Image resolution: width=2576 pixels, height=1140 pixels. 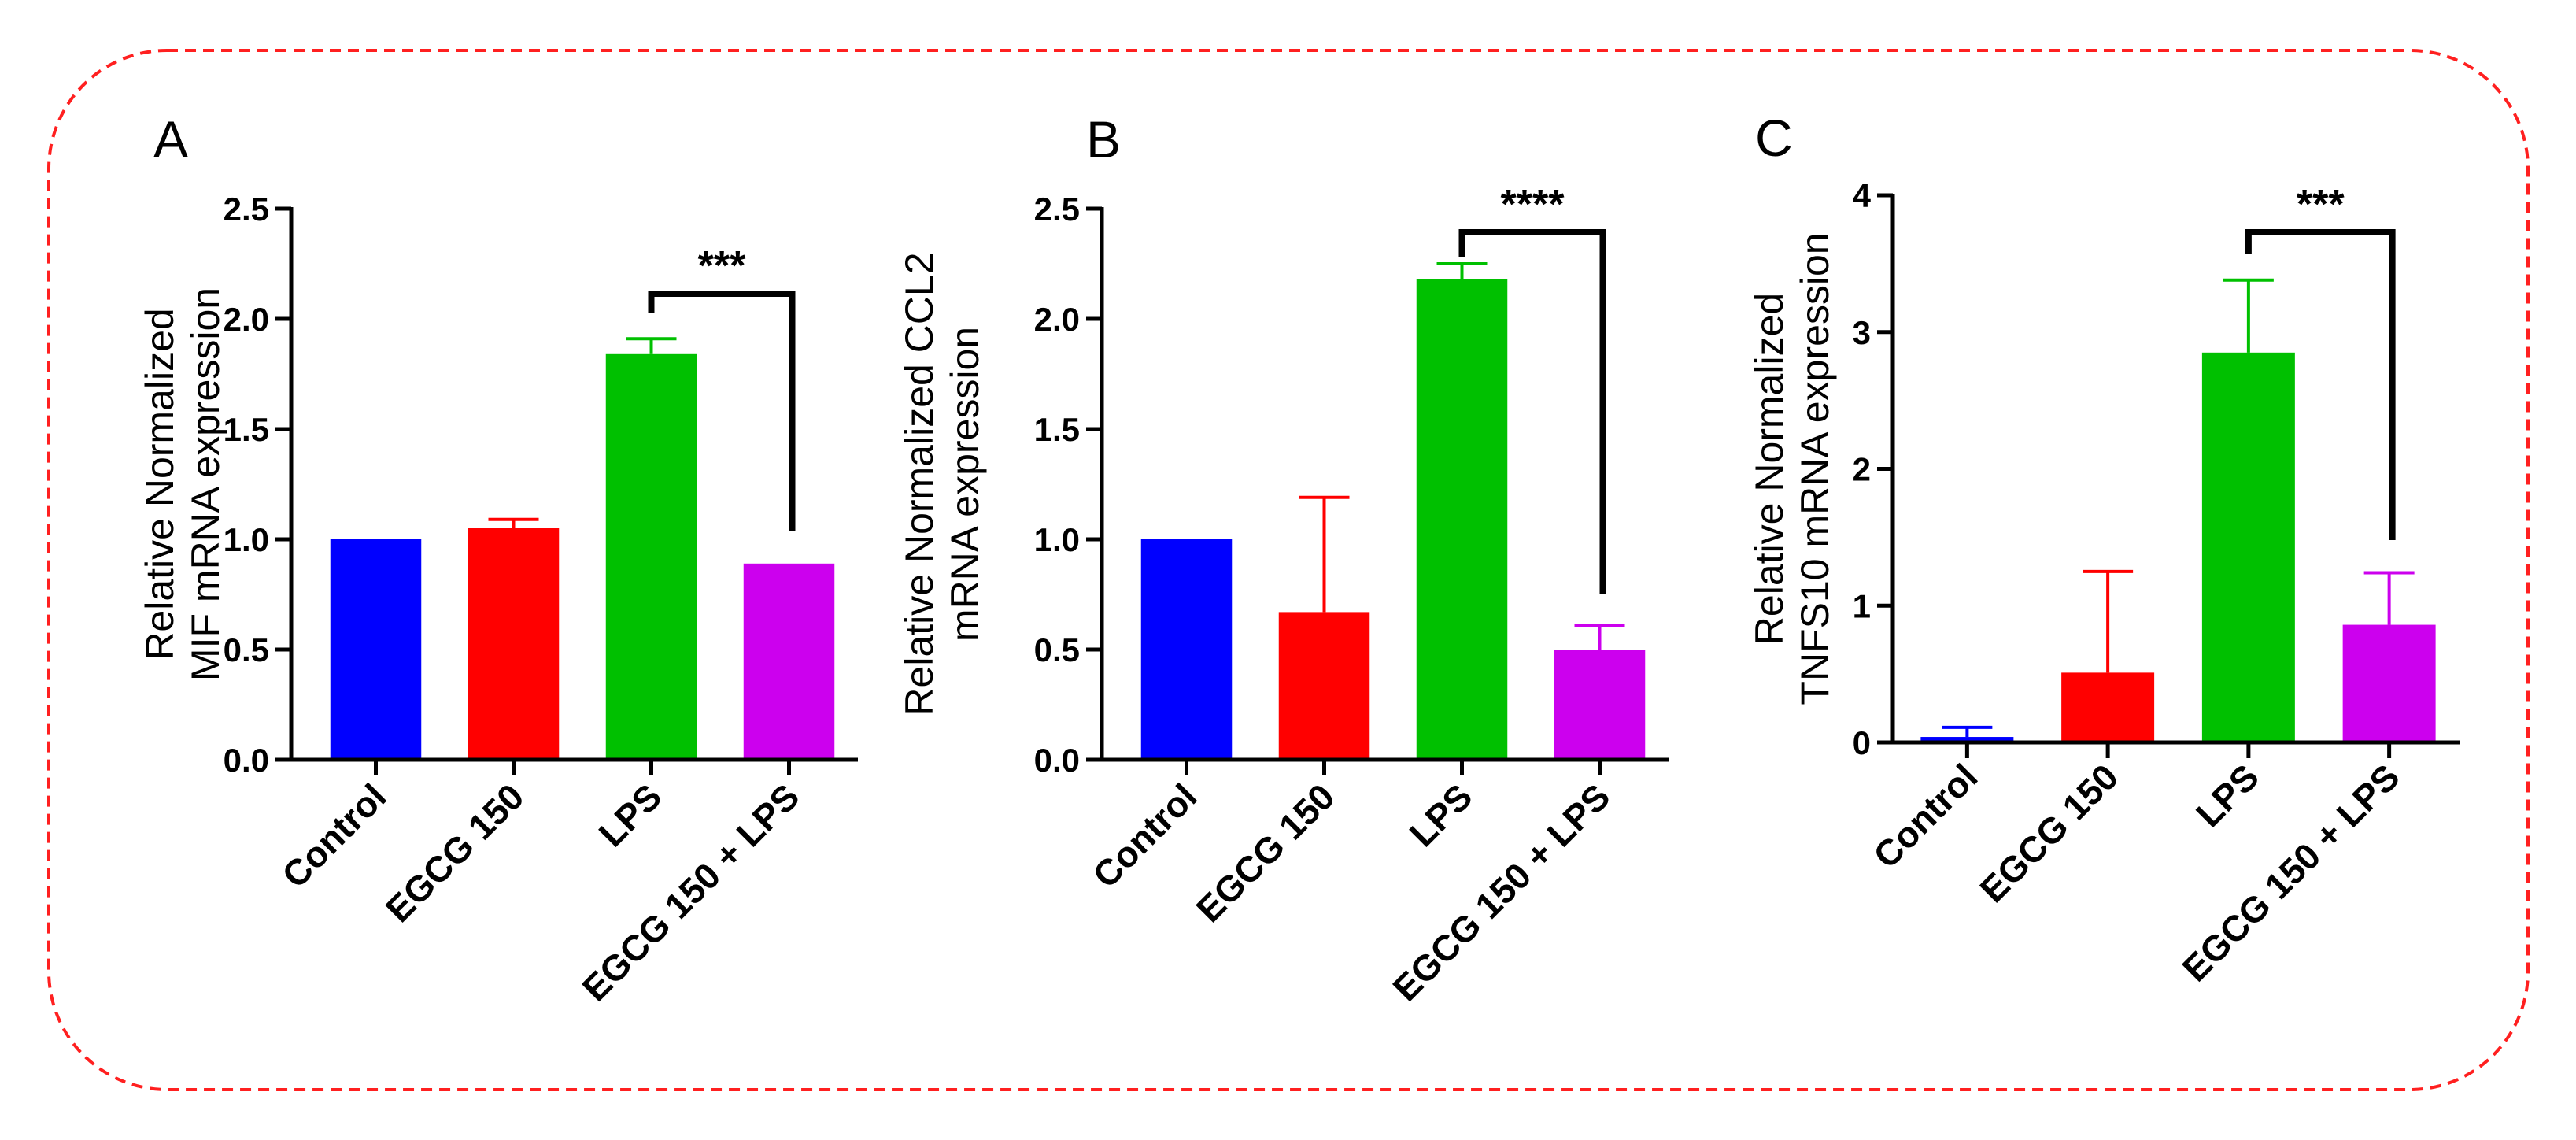 I want to click on significance-label: ****, so click(x=1533, y=205).